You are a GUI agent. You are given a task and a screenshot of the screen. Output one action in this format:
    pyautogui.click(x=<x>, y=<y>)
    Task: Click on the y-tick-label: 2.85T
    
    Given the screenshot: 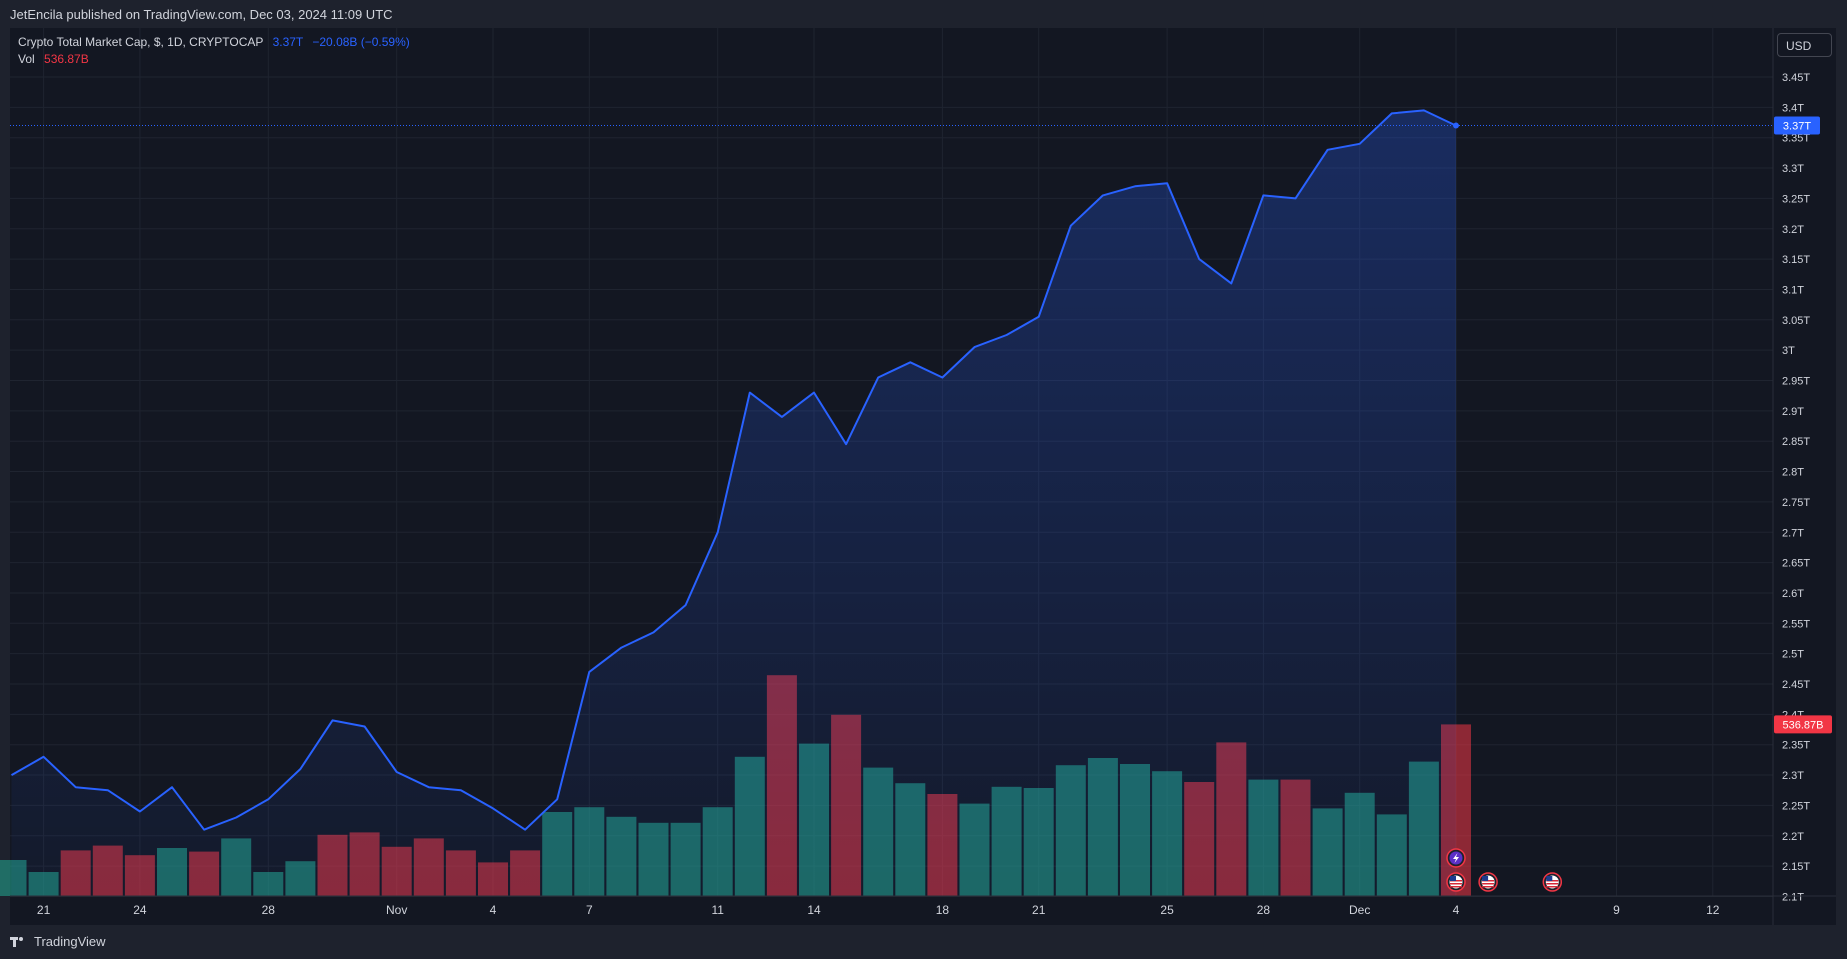 What is the action you would take?
    pyautogui.click(x=1796, y=442)
    